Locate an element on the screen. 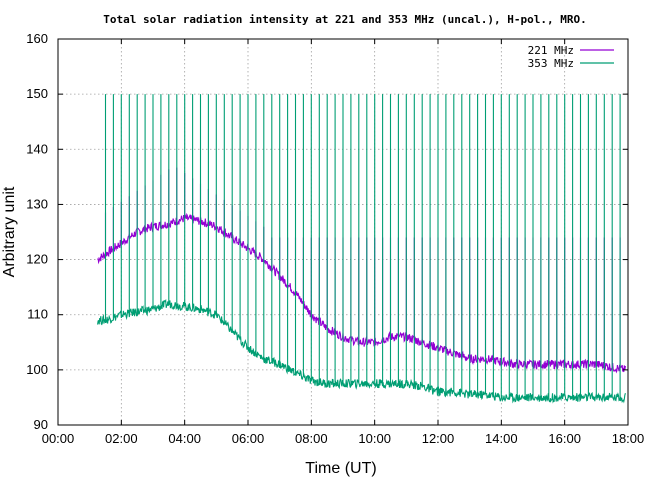  x-axis-label: Time (UT) is located at coordinates (340, 468).